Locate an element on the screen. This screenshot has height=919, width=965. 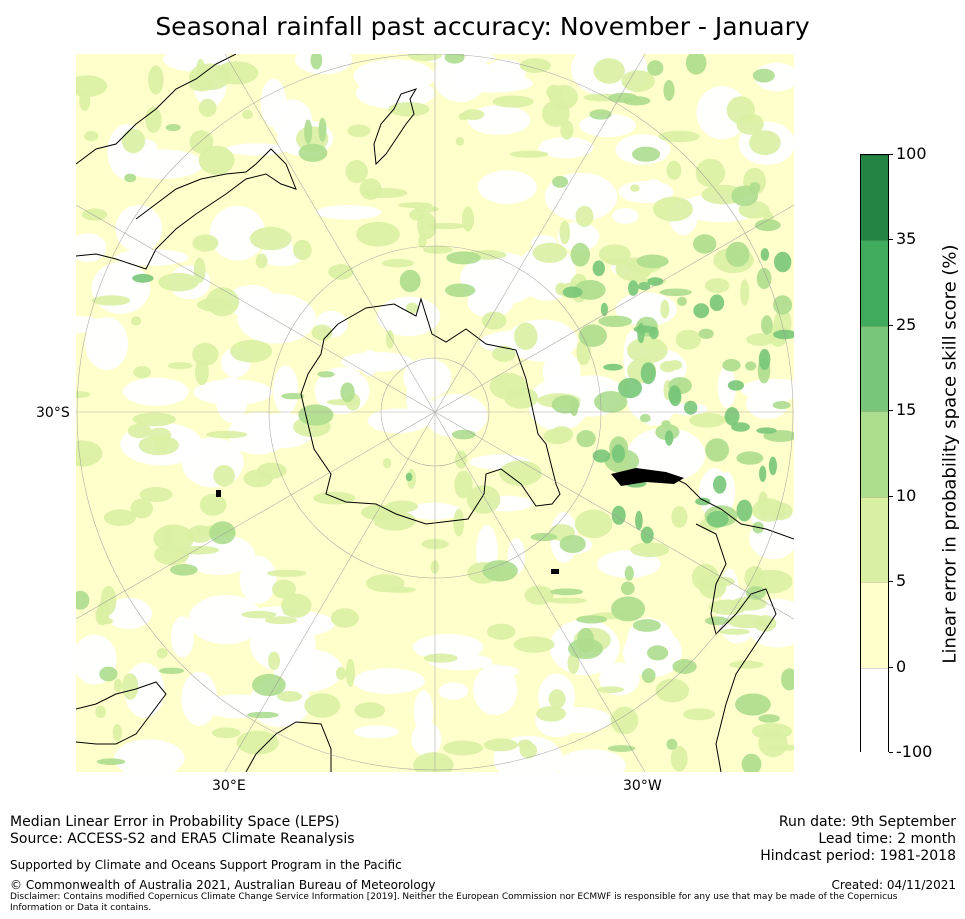
footer-lead-time: Lead time: 2 month is located at coordinates (887, 839).